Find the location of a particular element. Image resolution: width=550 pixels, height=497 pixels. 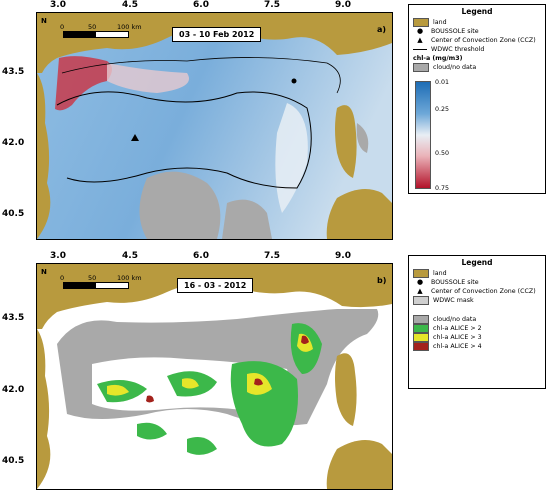

legend-item: chl-a ALICE > 2 is located at coordinates (479, 328).